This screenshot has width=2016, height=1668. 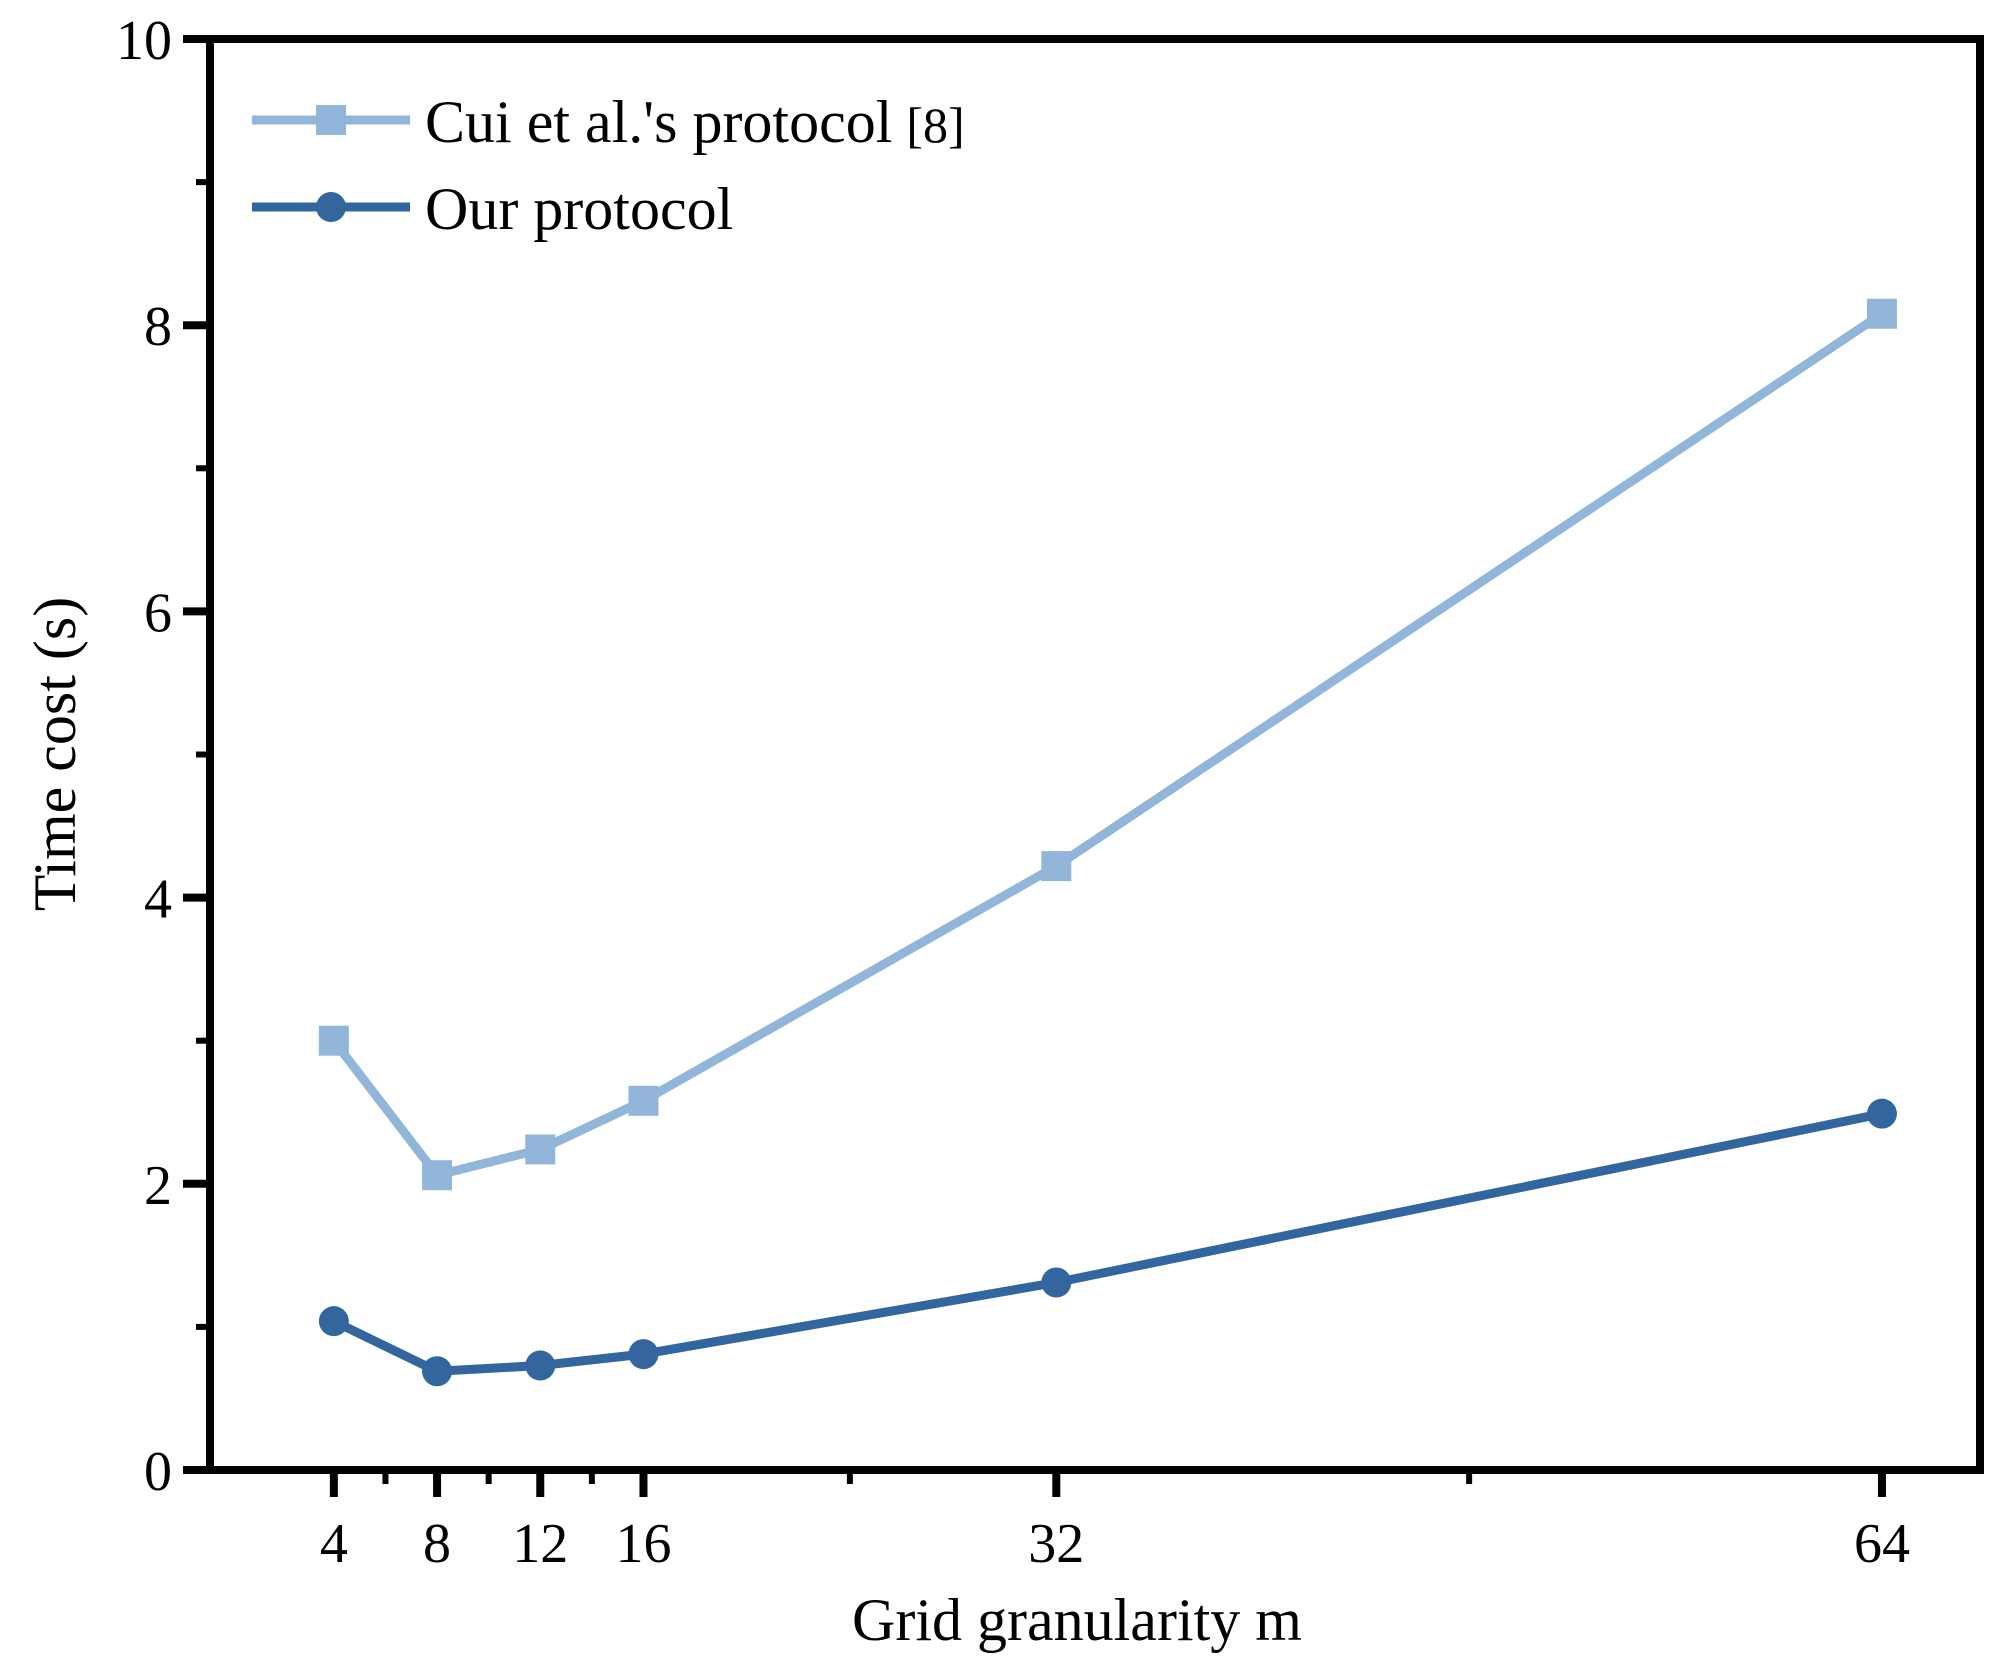 What do you see at coordinates (158, 327) in the screenshot?
I see `y-tick-label: 8` at bounding box center [158, 327].